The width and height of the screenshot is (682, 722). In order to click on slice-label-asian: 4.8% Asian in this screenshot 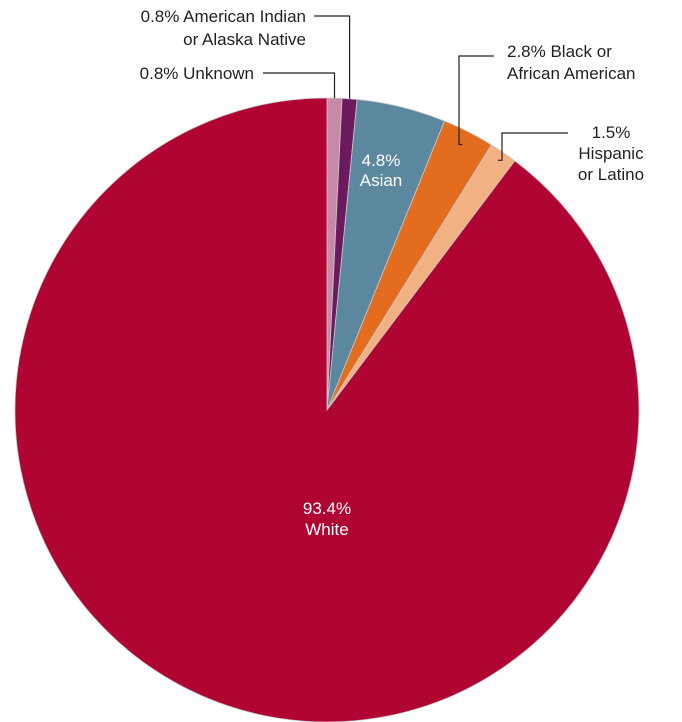, I will do `click(381, 170)`.